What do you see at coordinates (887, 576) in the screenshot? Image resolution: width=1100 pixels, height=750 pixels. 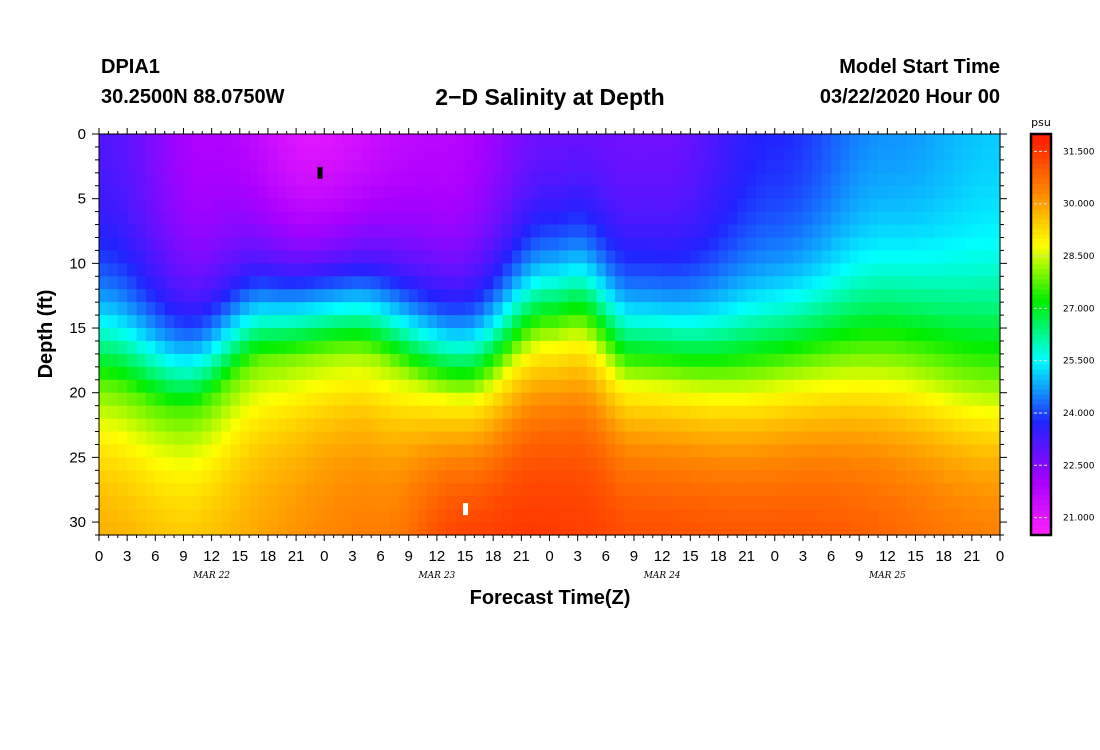 I see `day-label: MAR 25` at bounding box center [887, 576].